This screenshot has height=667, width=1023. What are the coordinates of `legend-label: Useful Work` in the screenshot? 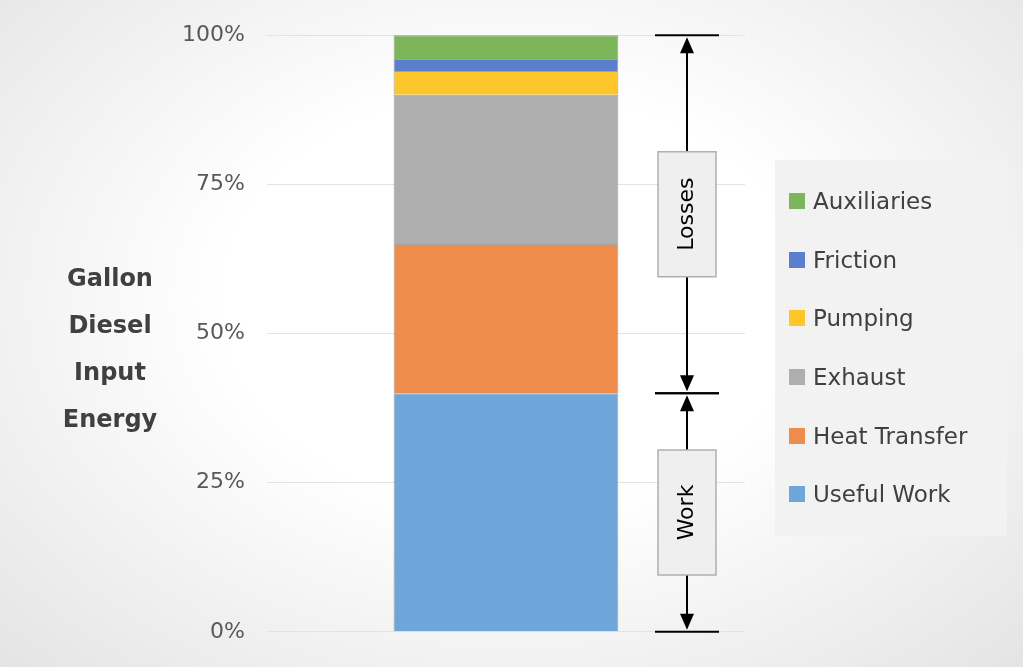 It's located at (882, 494).